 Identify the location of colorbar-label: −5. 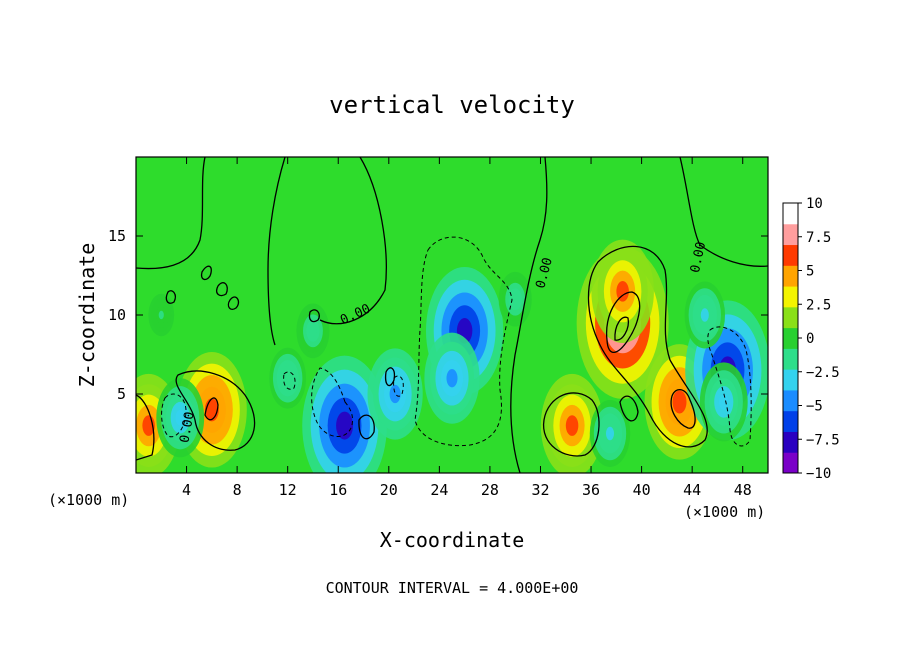
(814, 407).